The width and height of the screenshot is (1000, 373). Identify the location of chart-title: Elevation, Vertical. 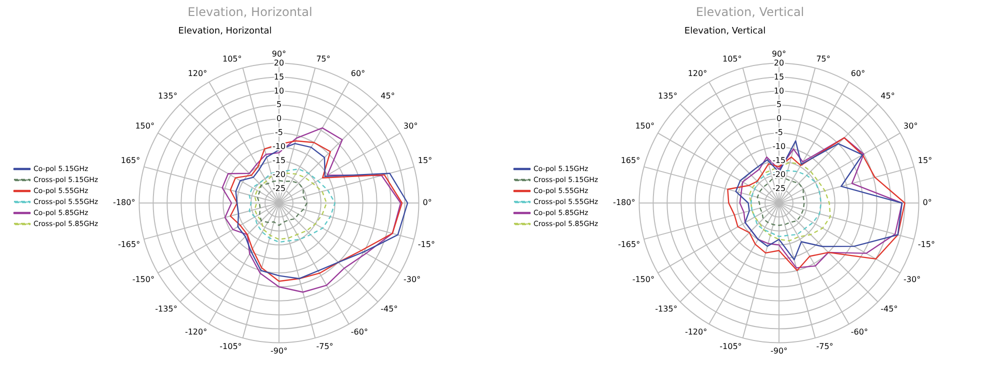
(750, 12).